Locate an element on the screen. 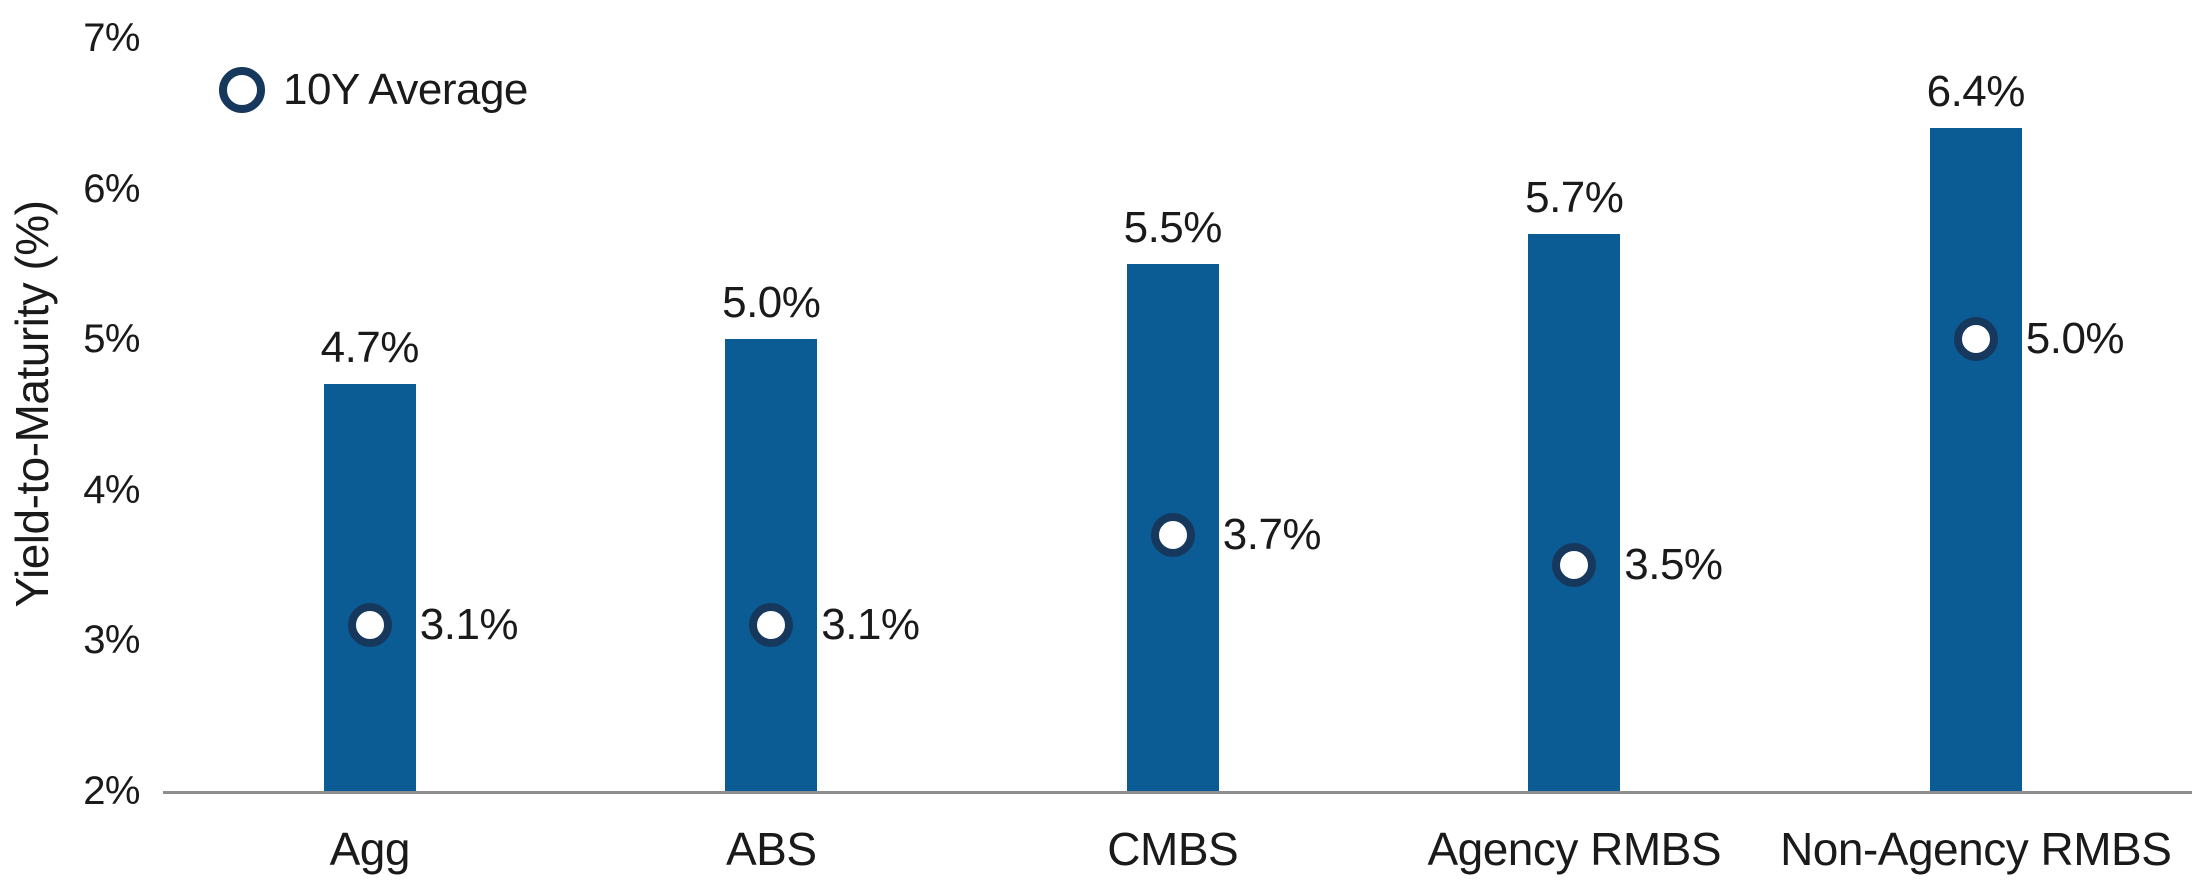  legend-label: 10Y Average is located at coordinates (405, 89).